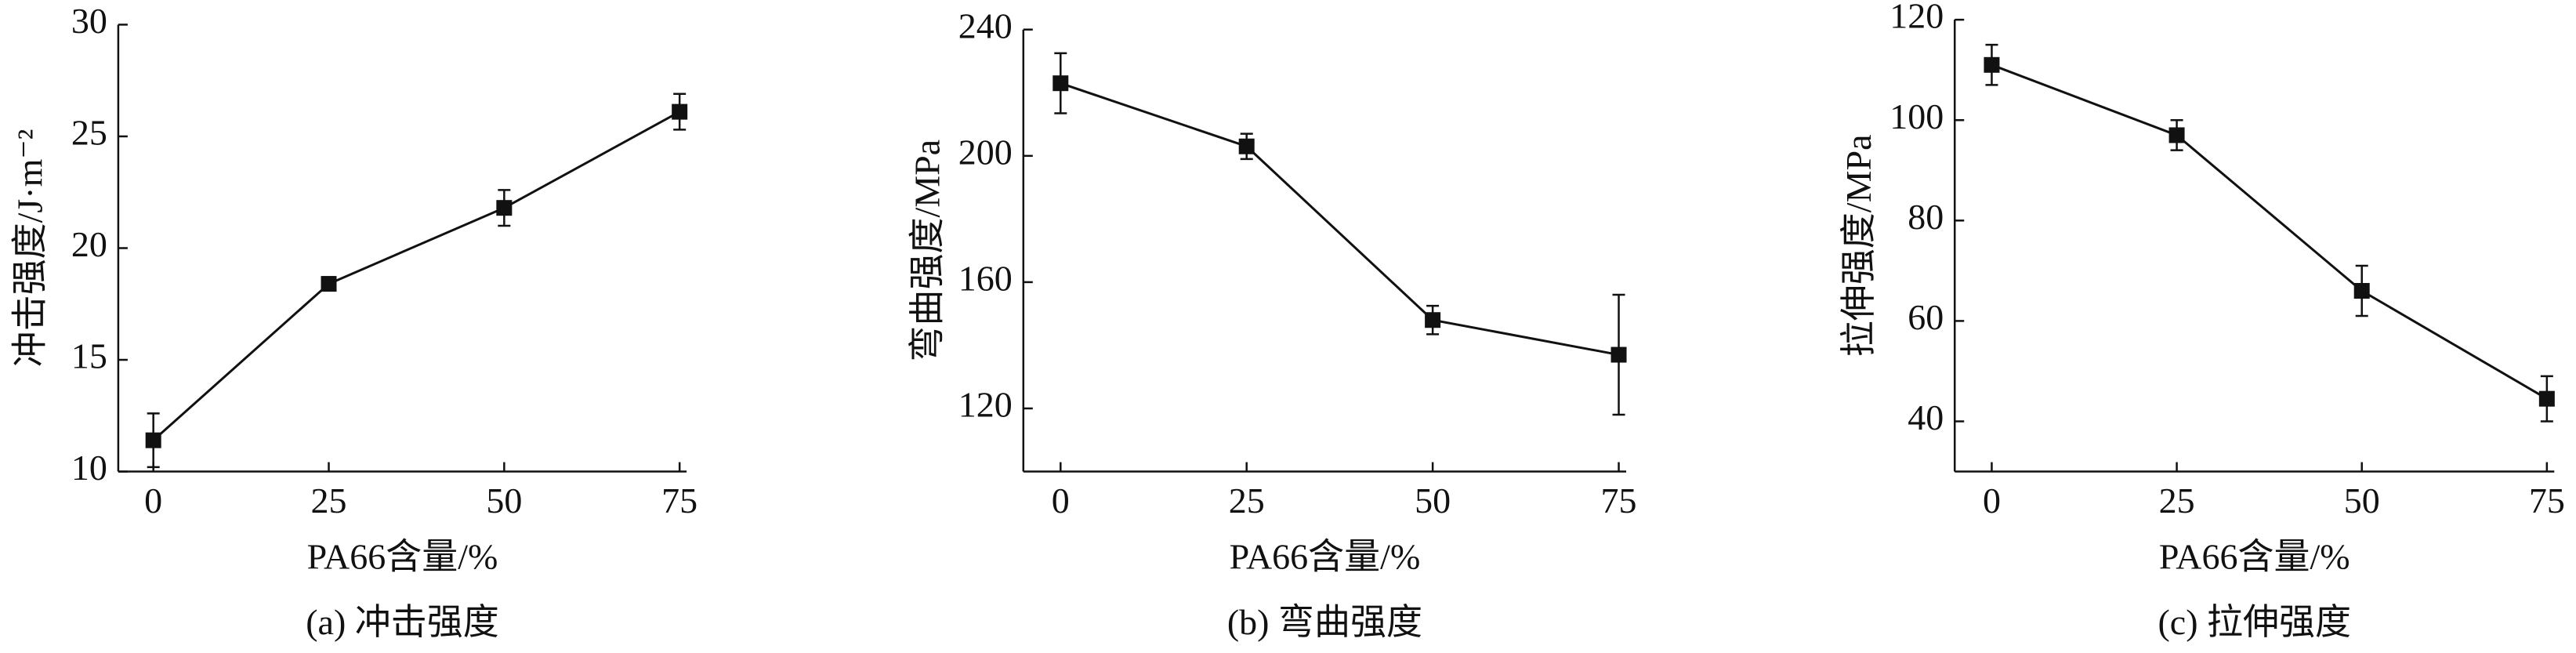  Describe the element at coordinates (927, 251) in the screenshot. I see `y-axis-label: 弯曲强度/MPa` at that location.